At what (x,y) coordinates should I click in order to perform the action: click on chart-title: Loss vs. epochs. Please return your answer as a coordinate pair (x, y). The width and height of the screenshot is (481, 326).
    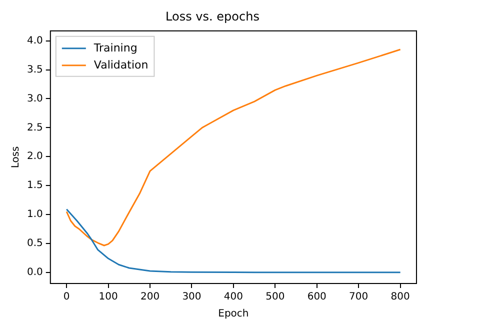
    Looking at the image, I should click on (213, 16).